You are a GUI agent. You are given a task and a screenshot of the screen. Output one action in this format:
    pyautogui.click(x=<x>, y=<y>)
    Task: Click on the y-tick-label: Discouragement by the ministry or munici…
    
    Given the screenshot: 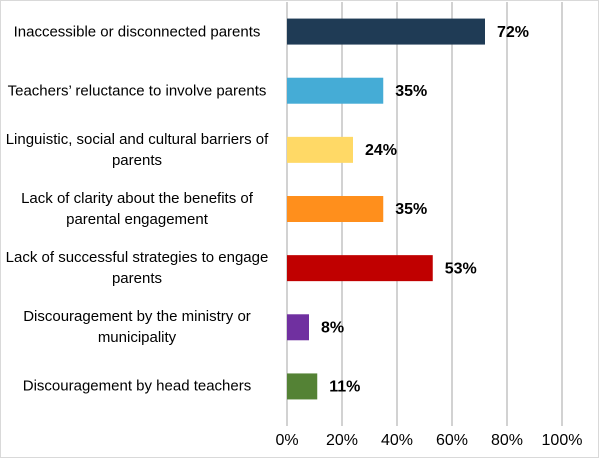 What is the action you would take?
    pyautogui.click(x=137, y=327)
    